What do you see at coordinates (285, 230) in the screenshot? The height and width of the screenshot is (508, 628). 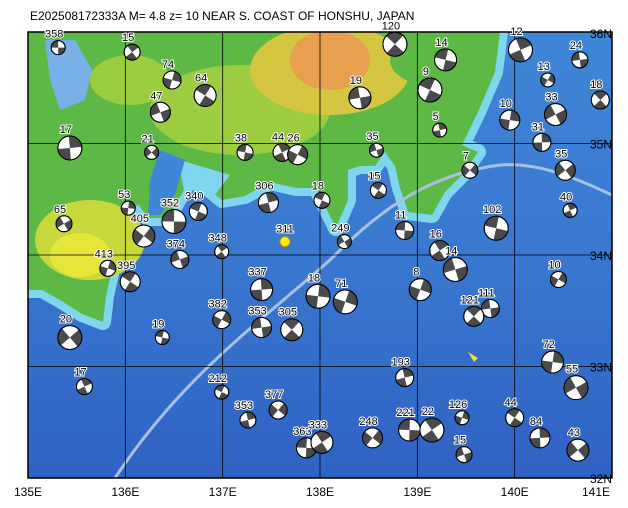 I see `main-event-label: 311` at bounding box center [285, 230].